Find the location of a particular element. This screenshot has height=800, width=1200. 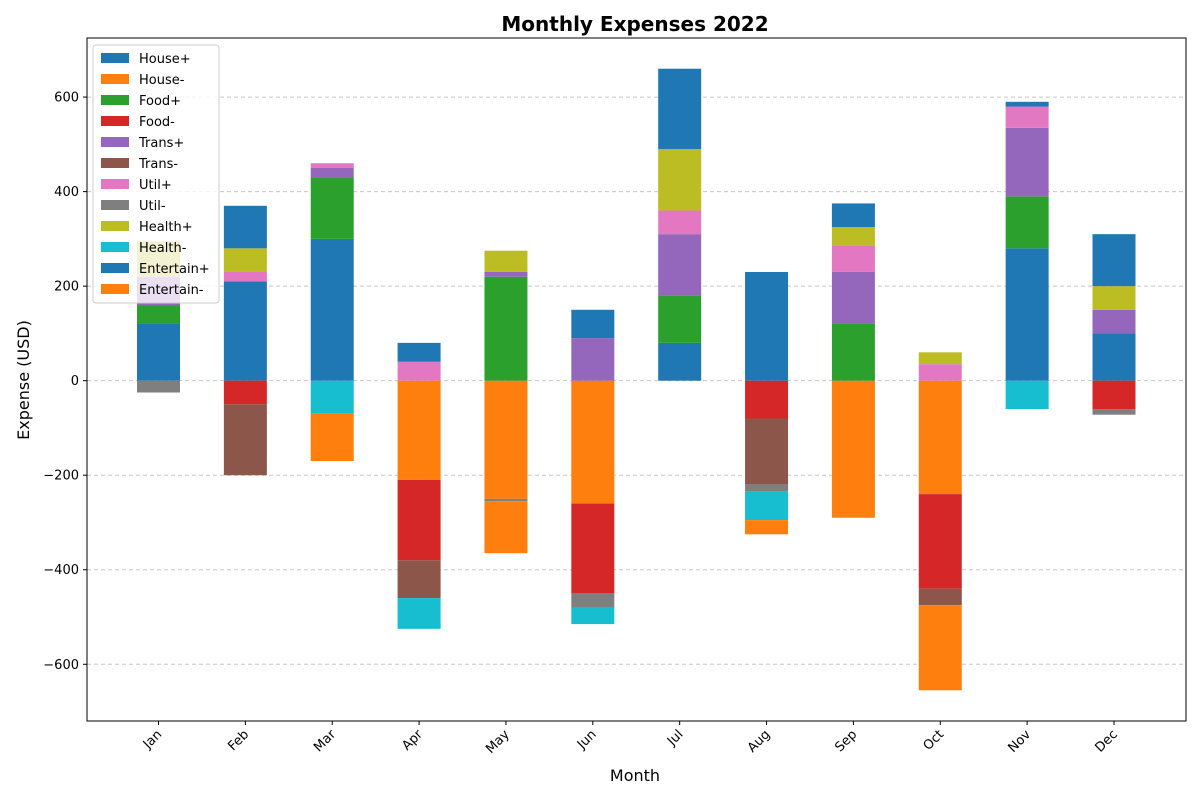

bar-health-minus-jun is located at coordinates (593, 616).